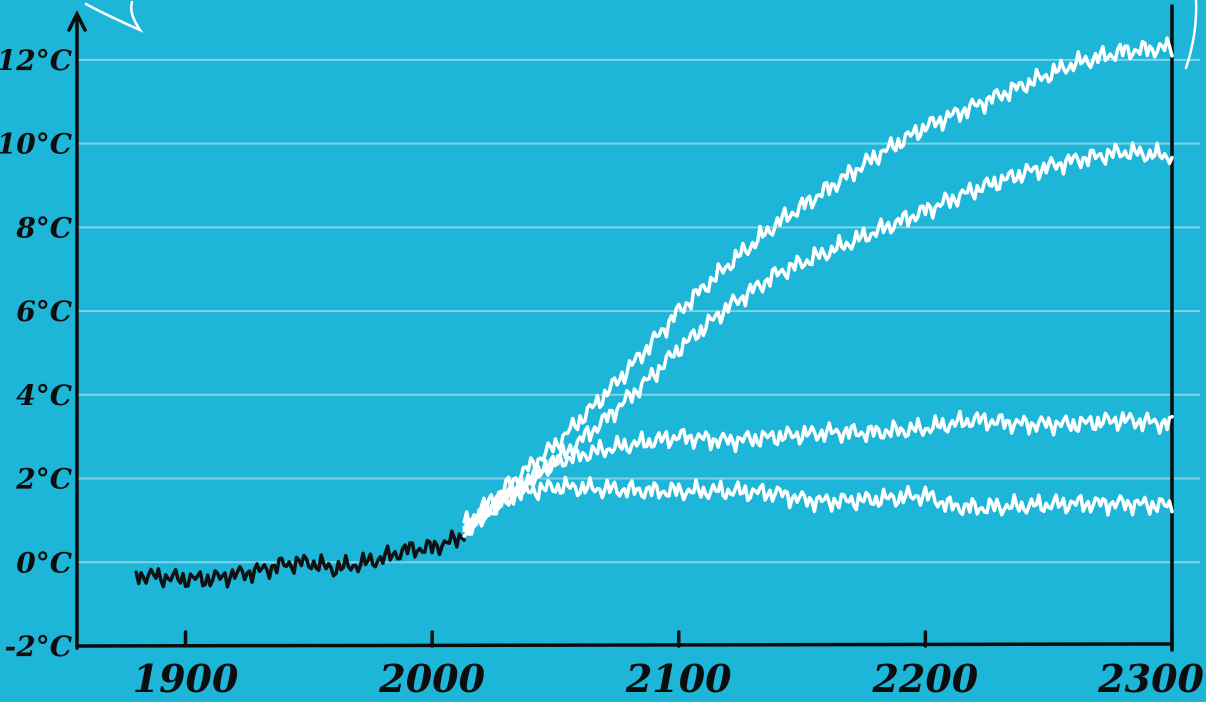  Describe the element at coordinates (924, 678) in the screenshot. I see `x-tick-label: 2200` at that location.